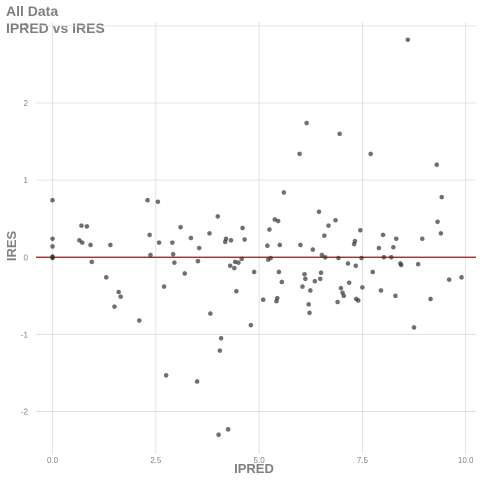 This screenshot has width=480, height=480. I want to click on y-tick-label: 2, so click(26, 103).